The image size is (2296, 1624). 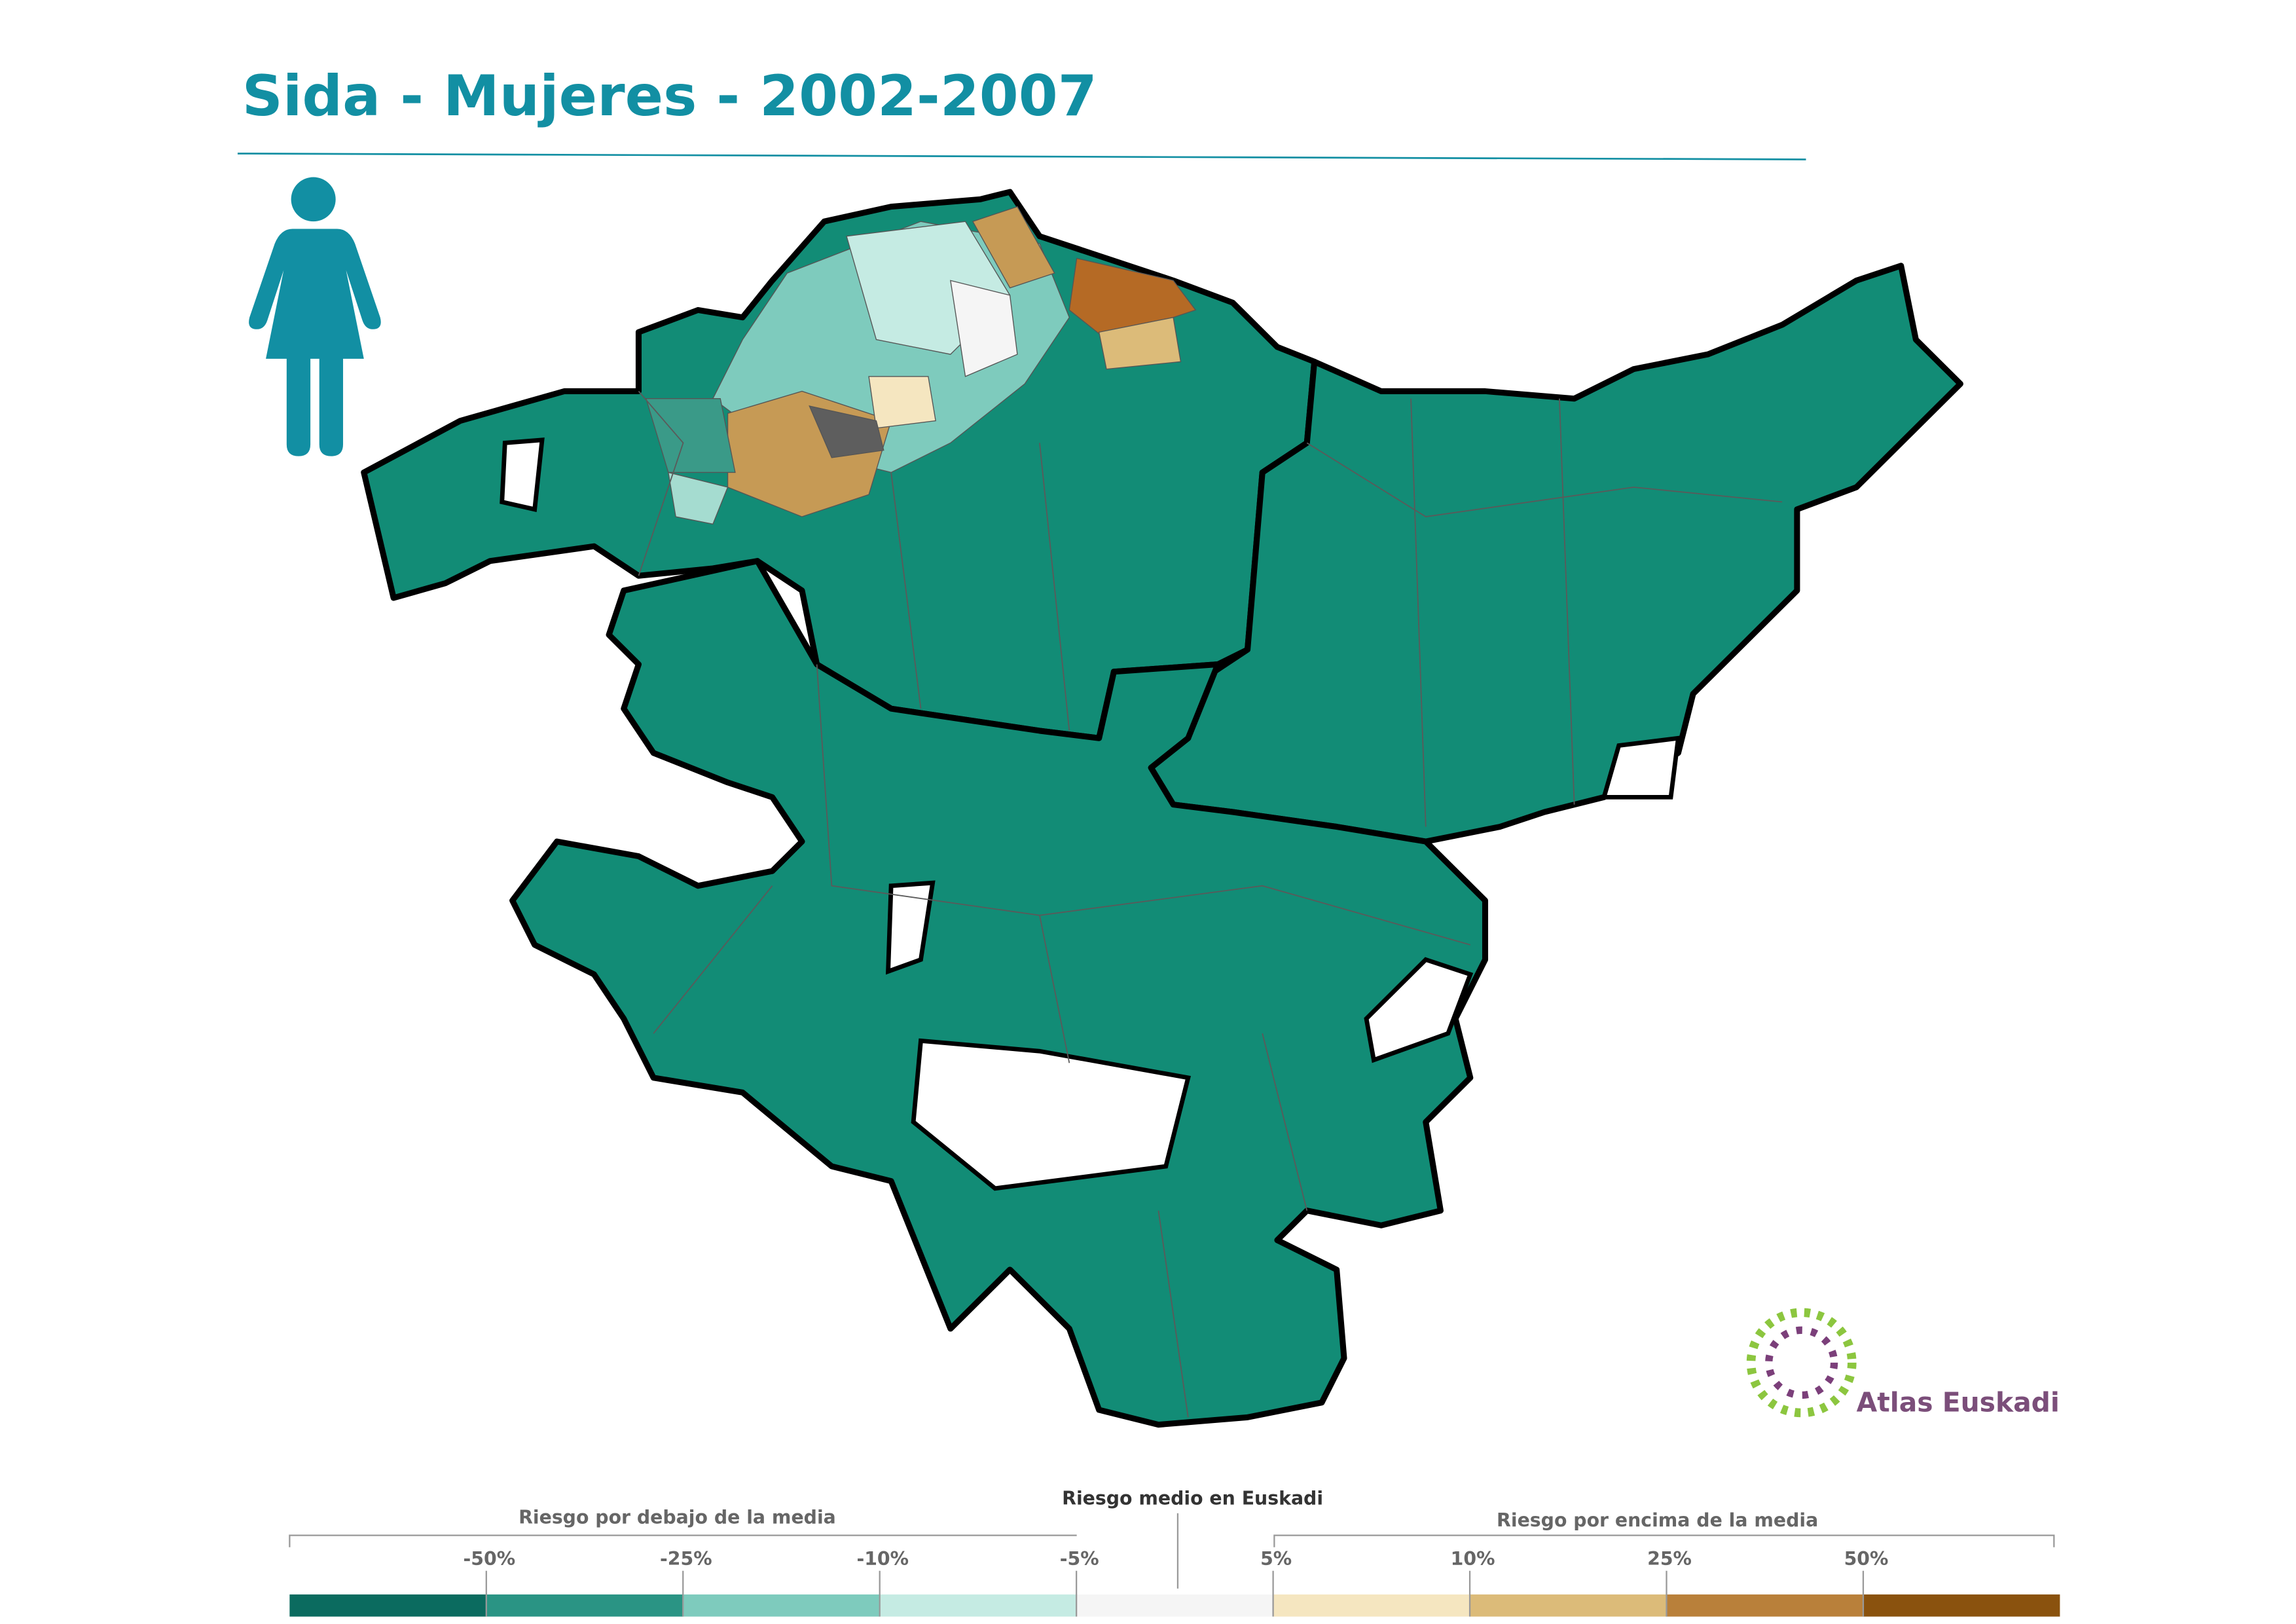 I want to click on legend-tick-label: -10%, so click(x=882, y=1559).